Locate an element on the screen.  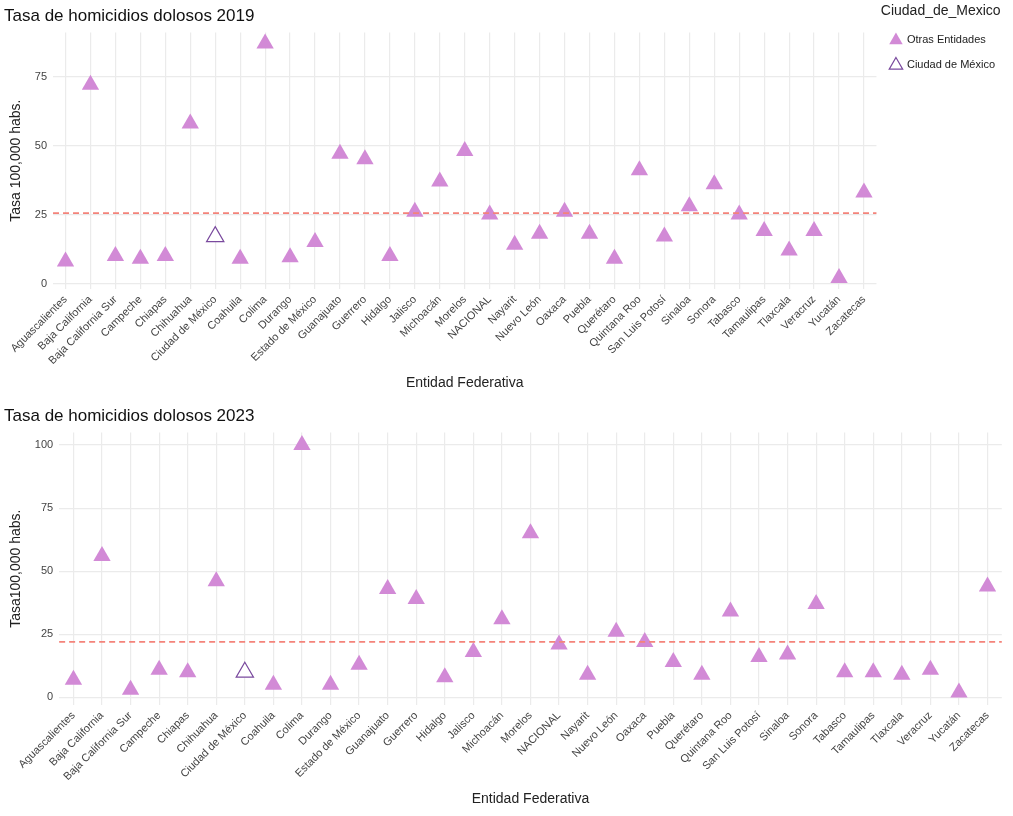
chart-title: Tasa de homicidios dolosos 2023 is located at coordinates (129, 415).